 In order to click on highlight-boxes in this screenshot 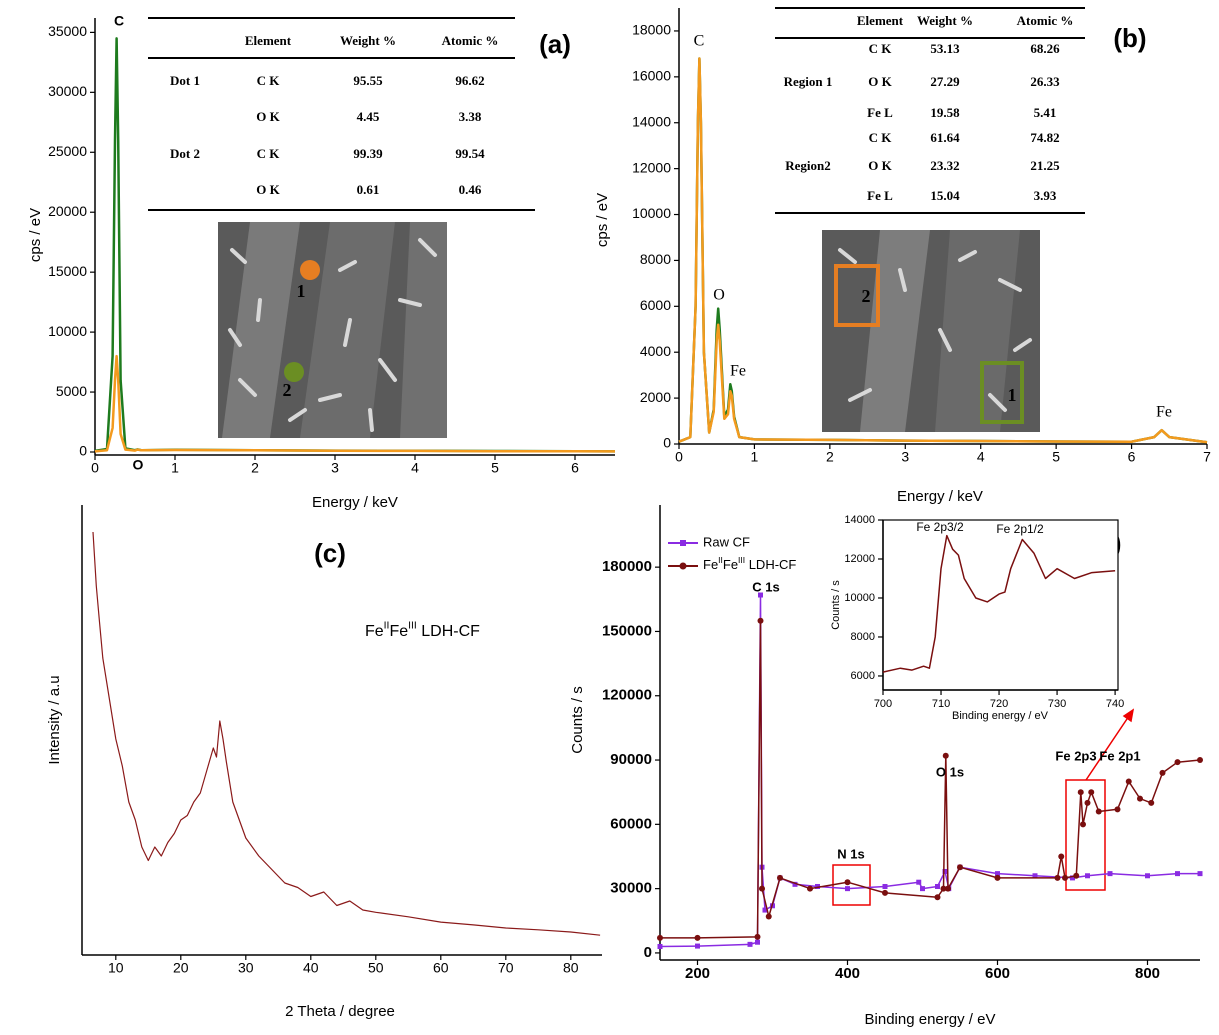, I will do `click(983, 807)`.